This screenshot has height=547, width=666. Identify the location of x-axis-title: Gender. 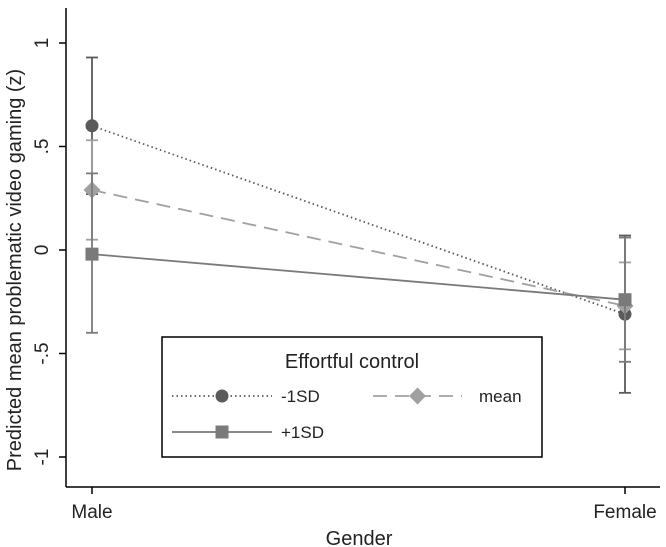
(359, 537).